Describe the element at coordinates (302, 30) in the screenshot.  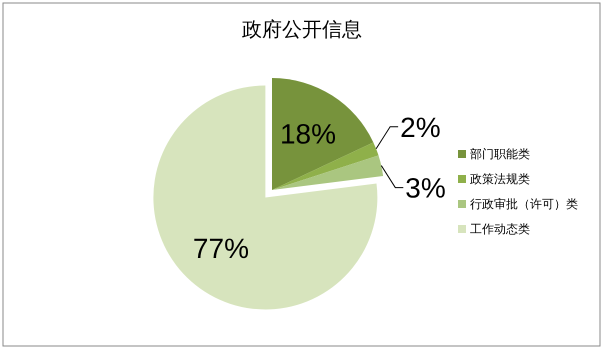
I see `chart-title: 政府公开信息` at that location.